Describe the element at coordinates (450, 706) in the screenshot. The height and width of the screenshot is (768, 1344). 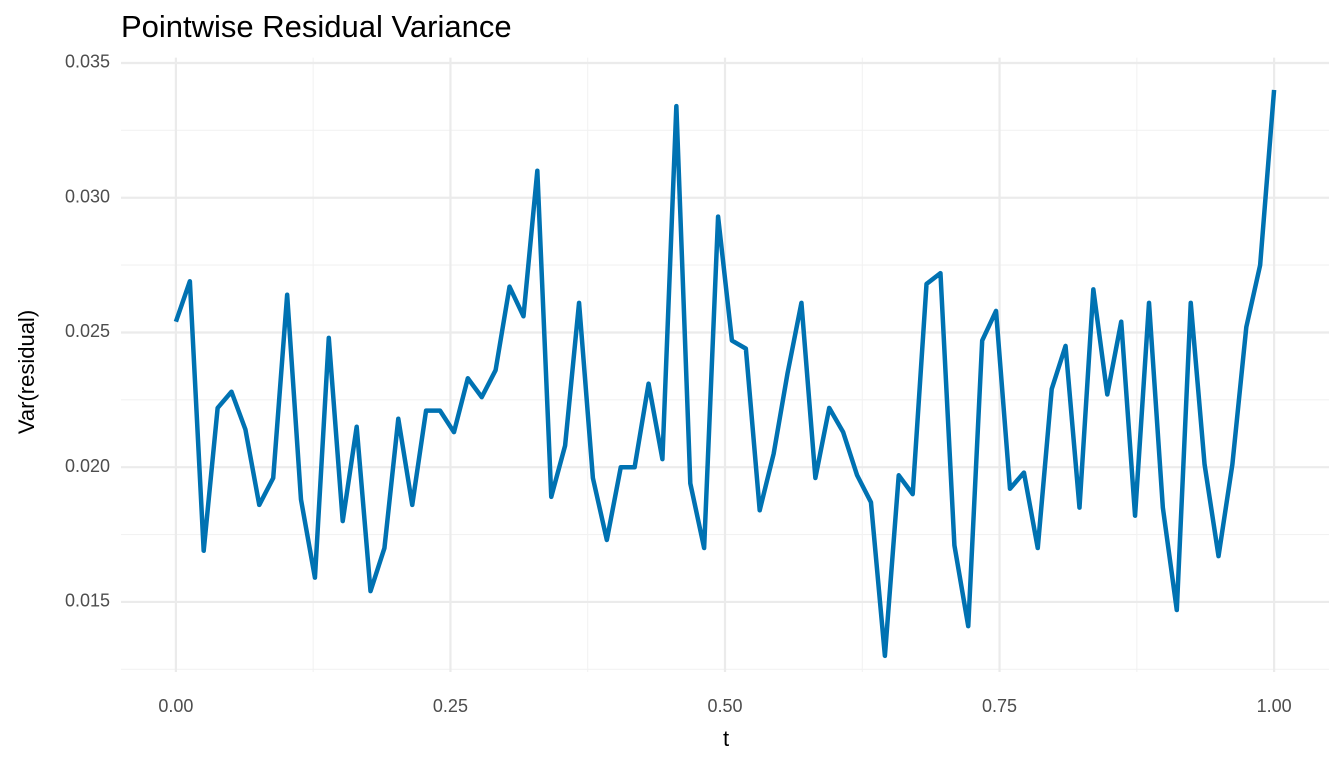
I see `x-tick-label: 0.25` at that location.